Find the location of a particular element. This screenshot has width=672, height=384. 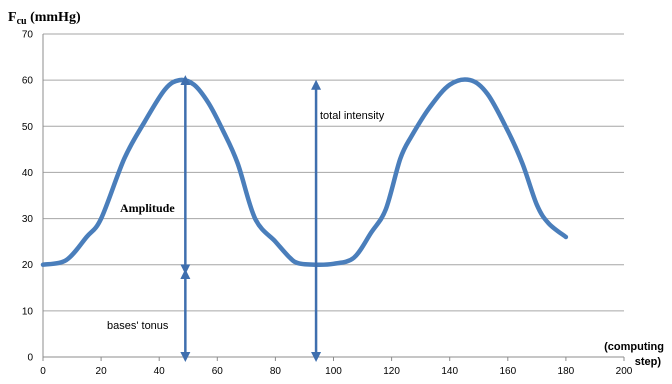

annotation-total-intensity: total intensity is located at coordinates (352, 116).